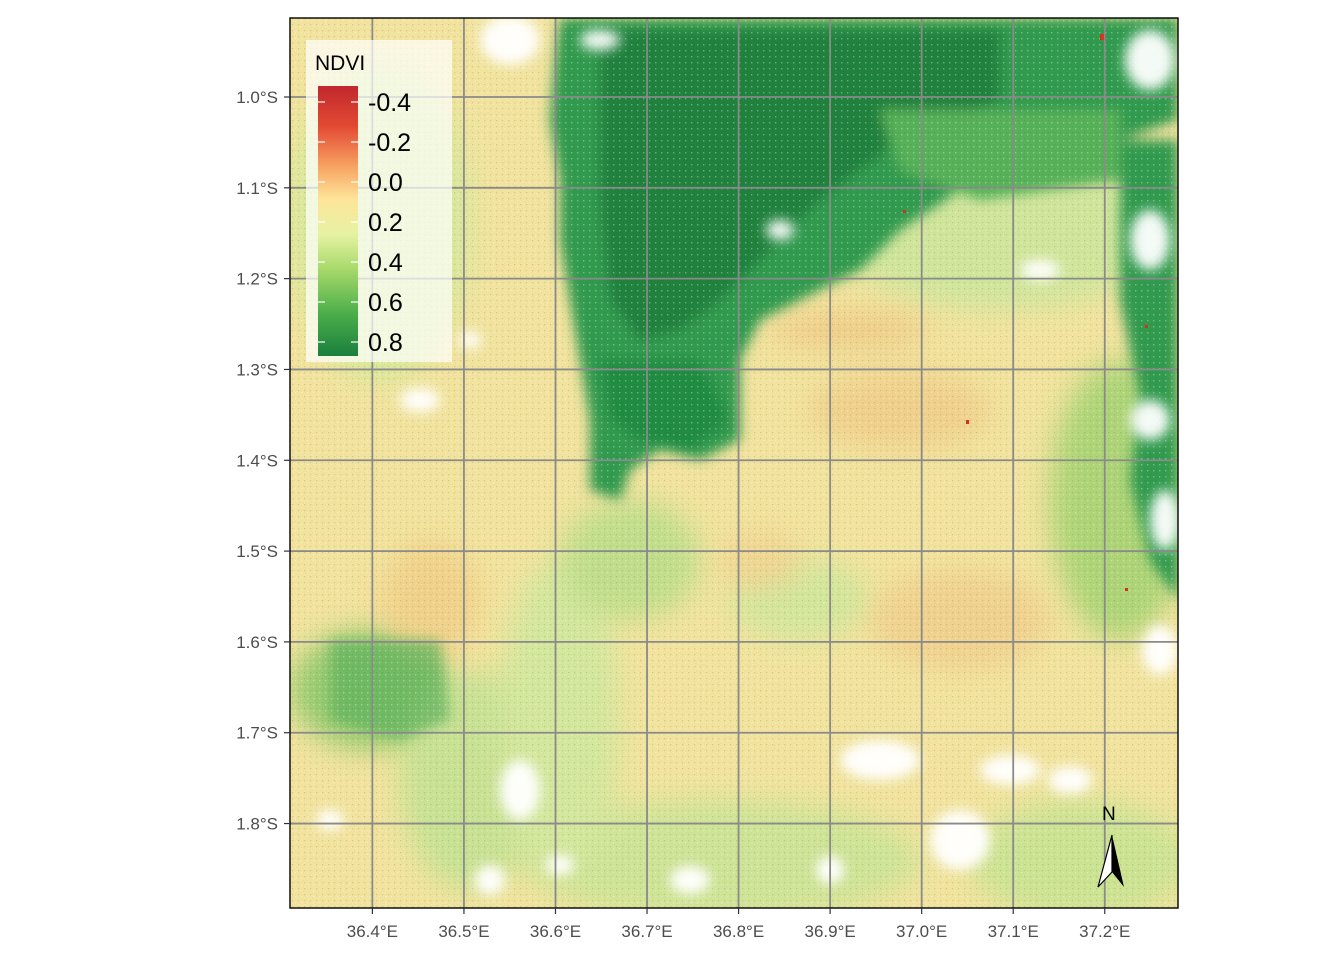  What do you see at coordinates (555, 931) in the screenshot?
I see `x-tick-label: 36.6°E` at bounding box center [555, 931].